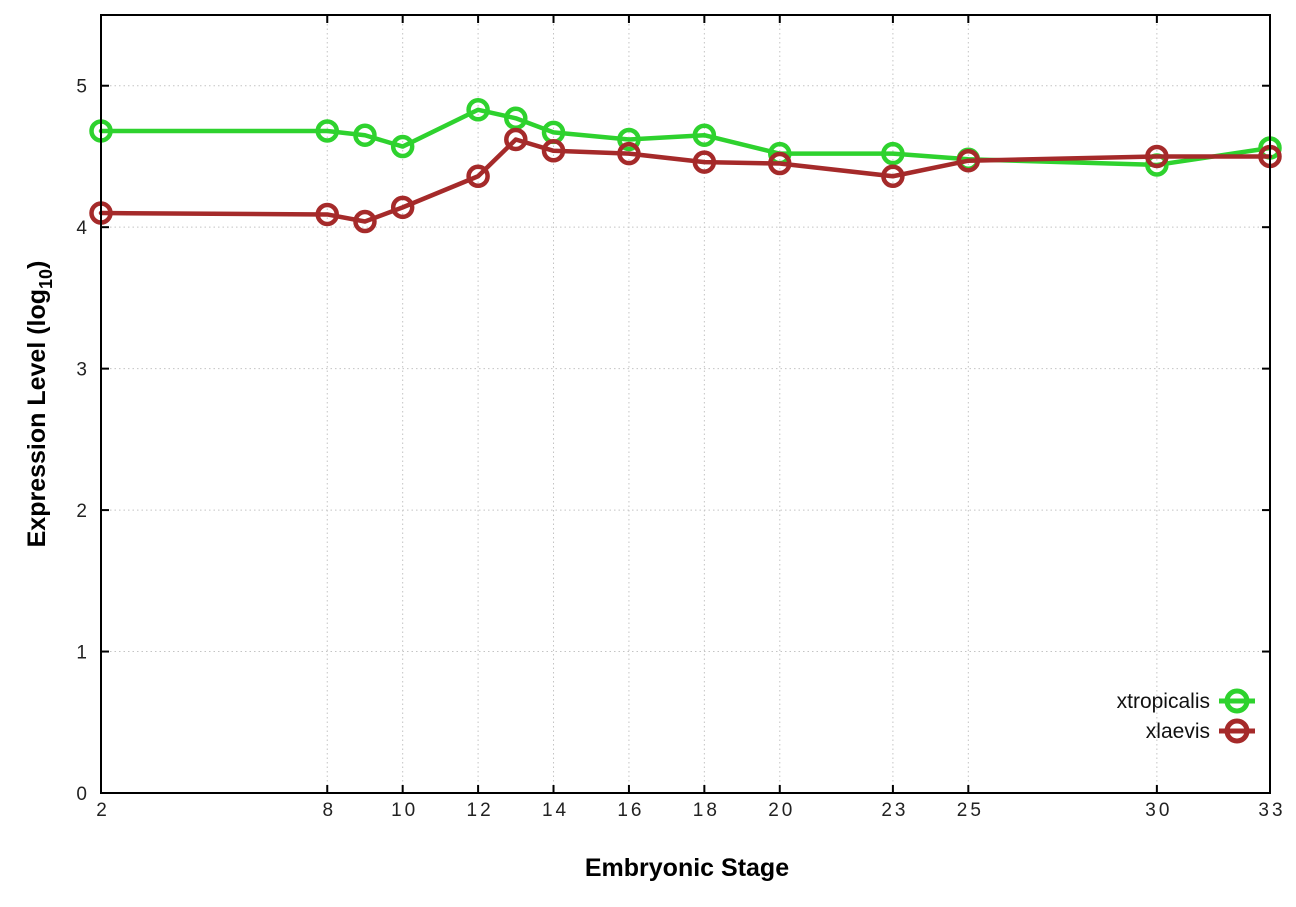 Image resolution: width=1296 pixels, height=907 pixels. I want to click on legend-item-xlaevis: xlaevis, so click(1200, 731).